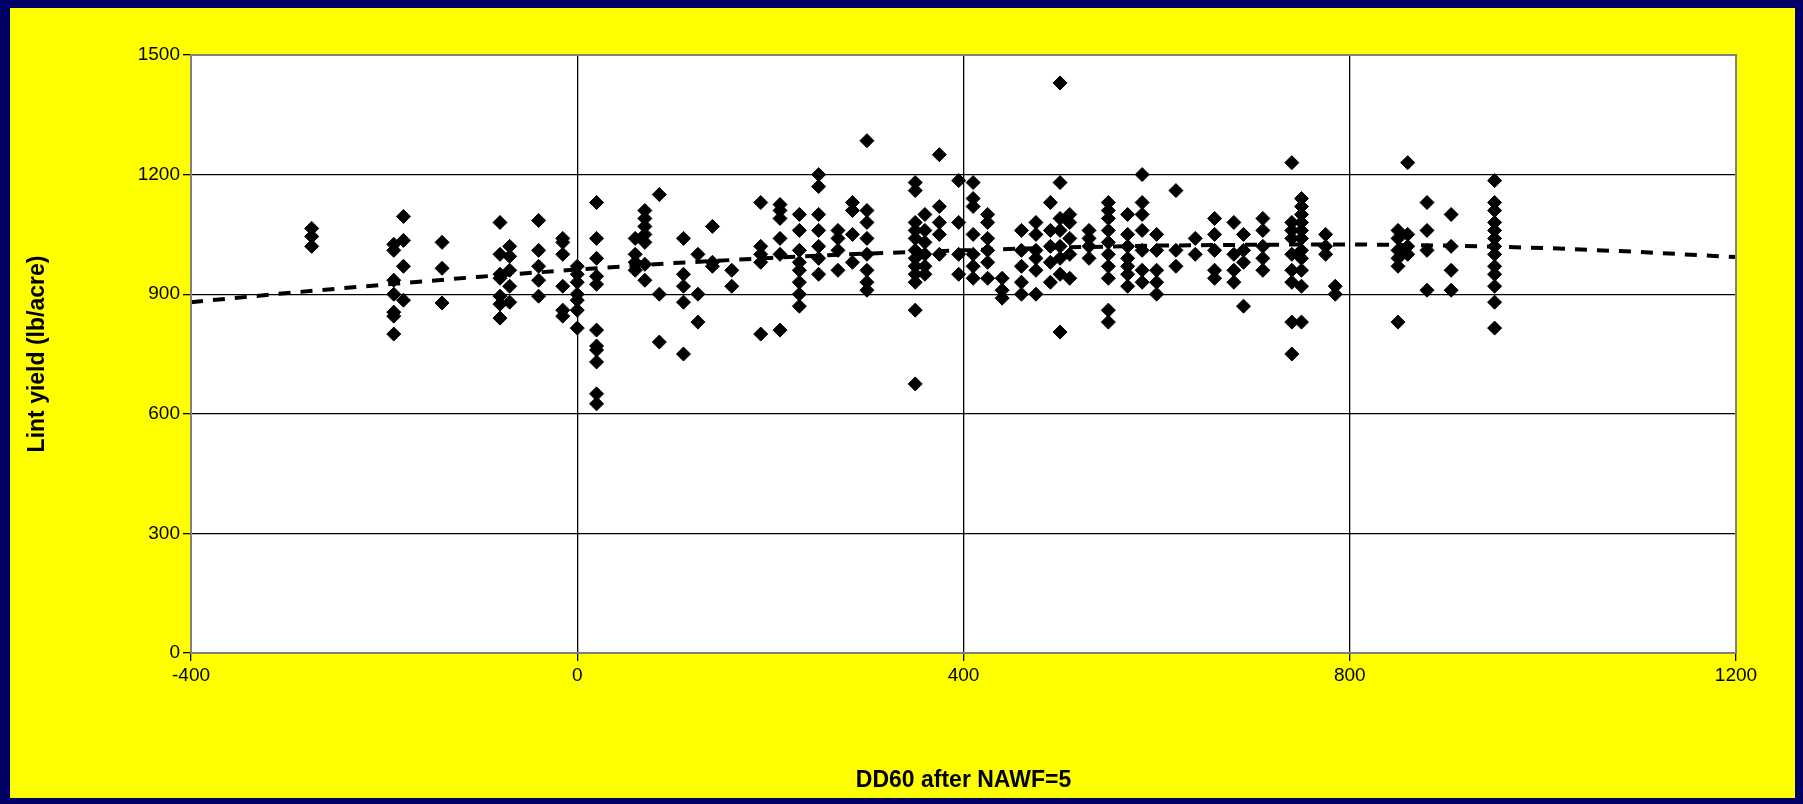 Image resolution: width=1803 pixels, height=804 pixels. Describe the element at coordinates (577, 674) in the screenshot. I see `x-tick-label: 0` at that location.